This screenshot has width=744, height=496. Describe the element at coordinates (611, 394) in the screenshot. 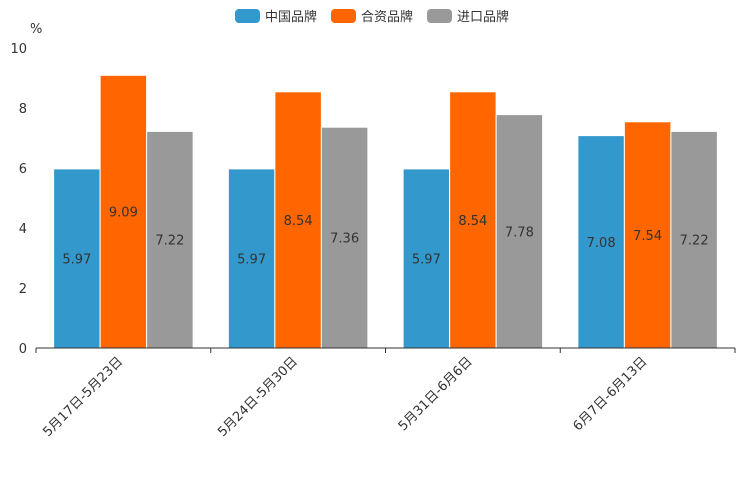

I see `x-tick-label-3: 6月7日-6月13日` at that location.